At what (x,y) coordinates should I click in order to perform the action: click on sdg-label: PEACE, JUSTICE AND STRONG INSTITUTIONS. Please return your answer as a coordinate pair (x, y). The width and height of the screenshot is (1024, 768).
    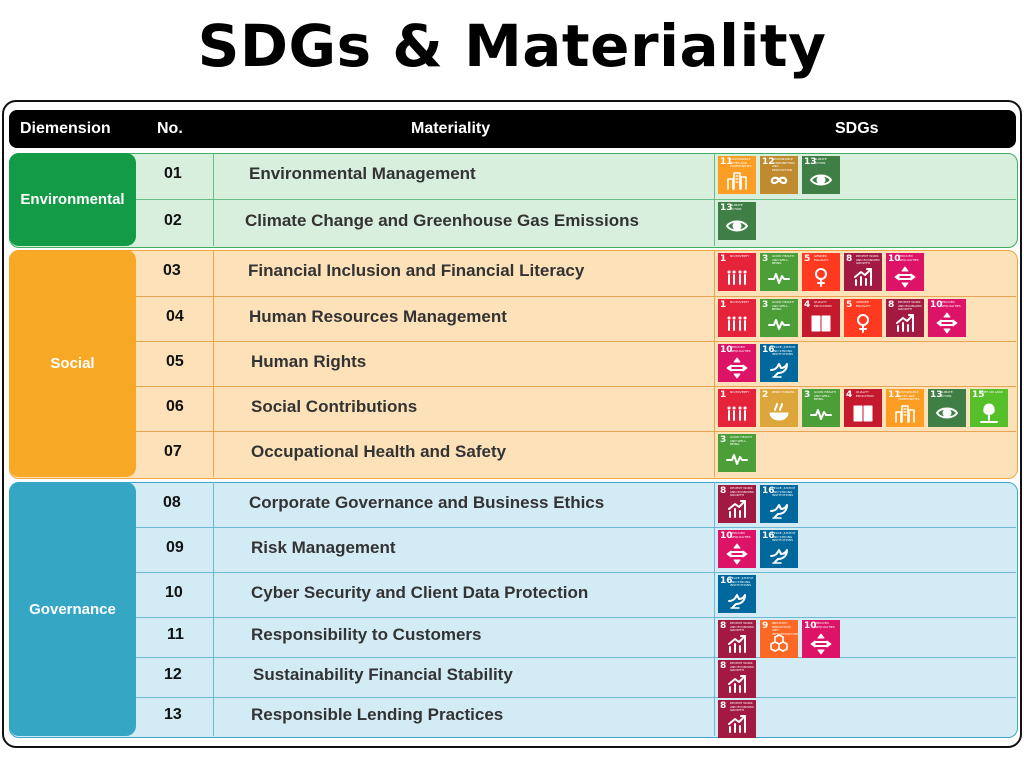
    Looking at the image, I should click on (784, 491).